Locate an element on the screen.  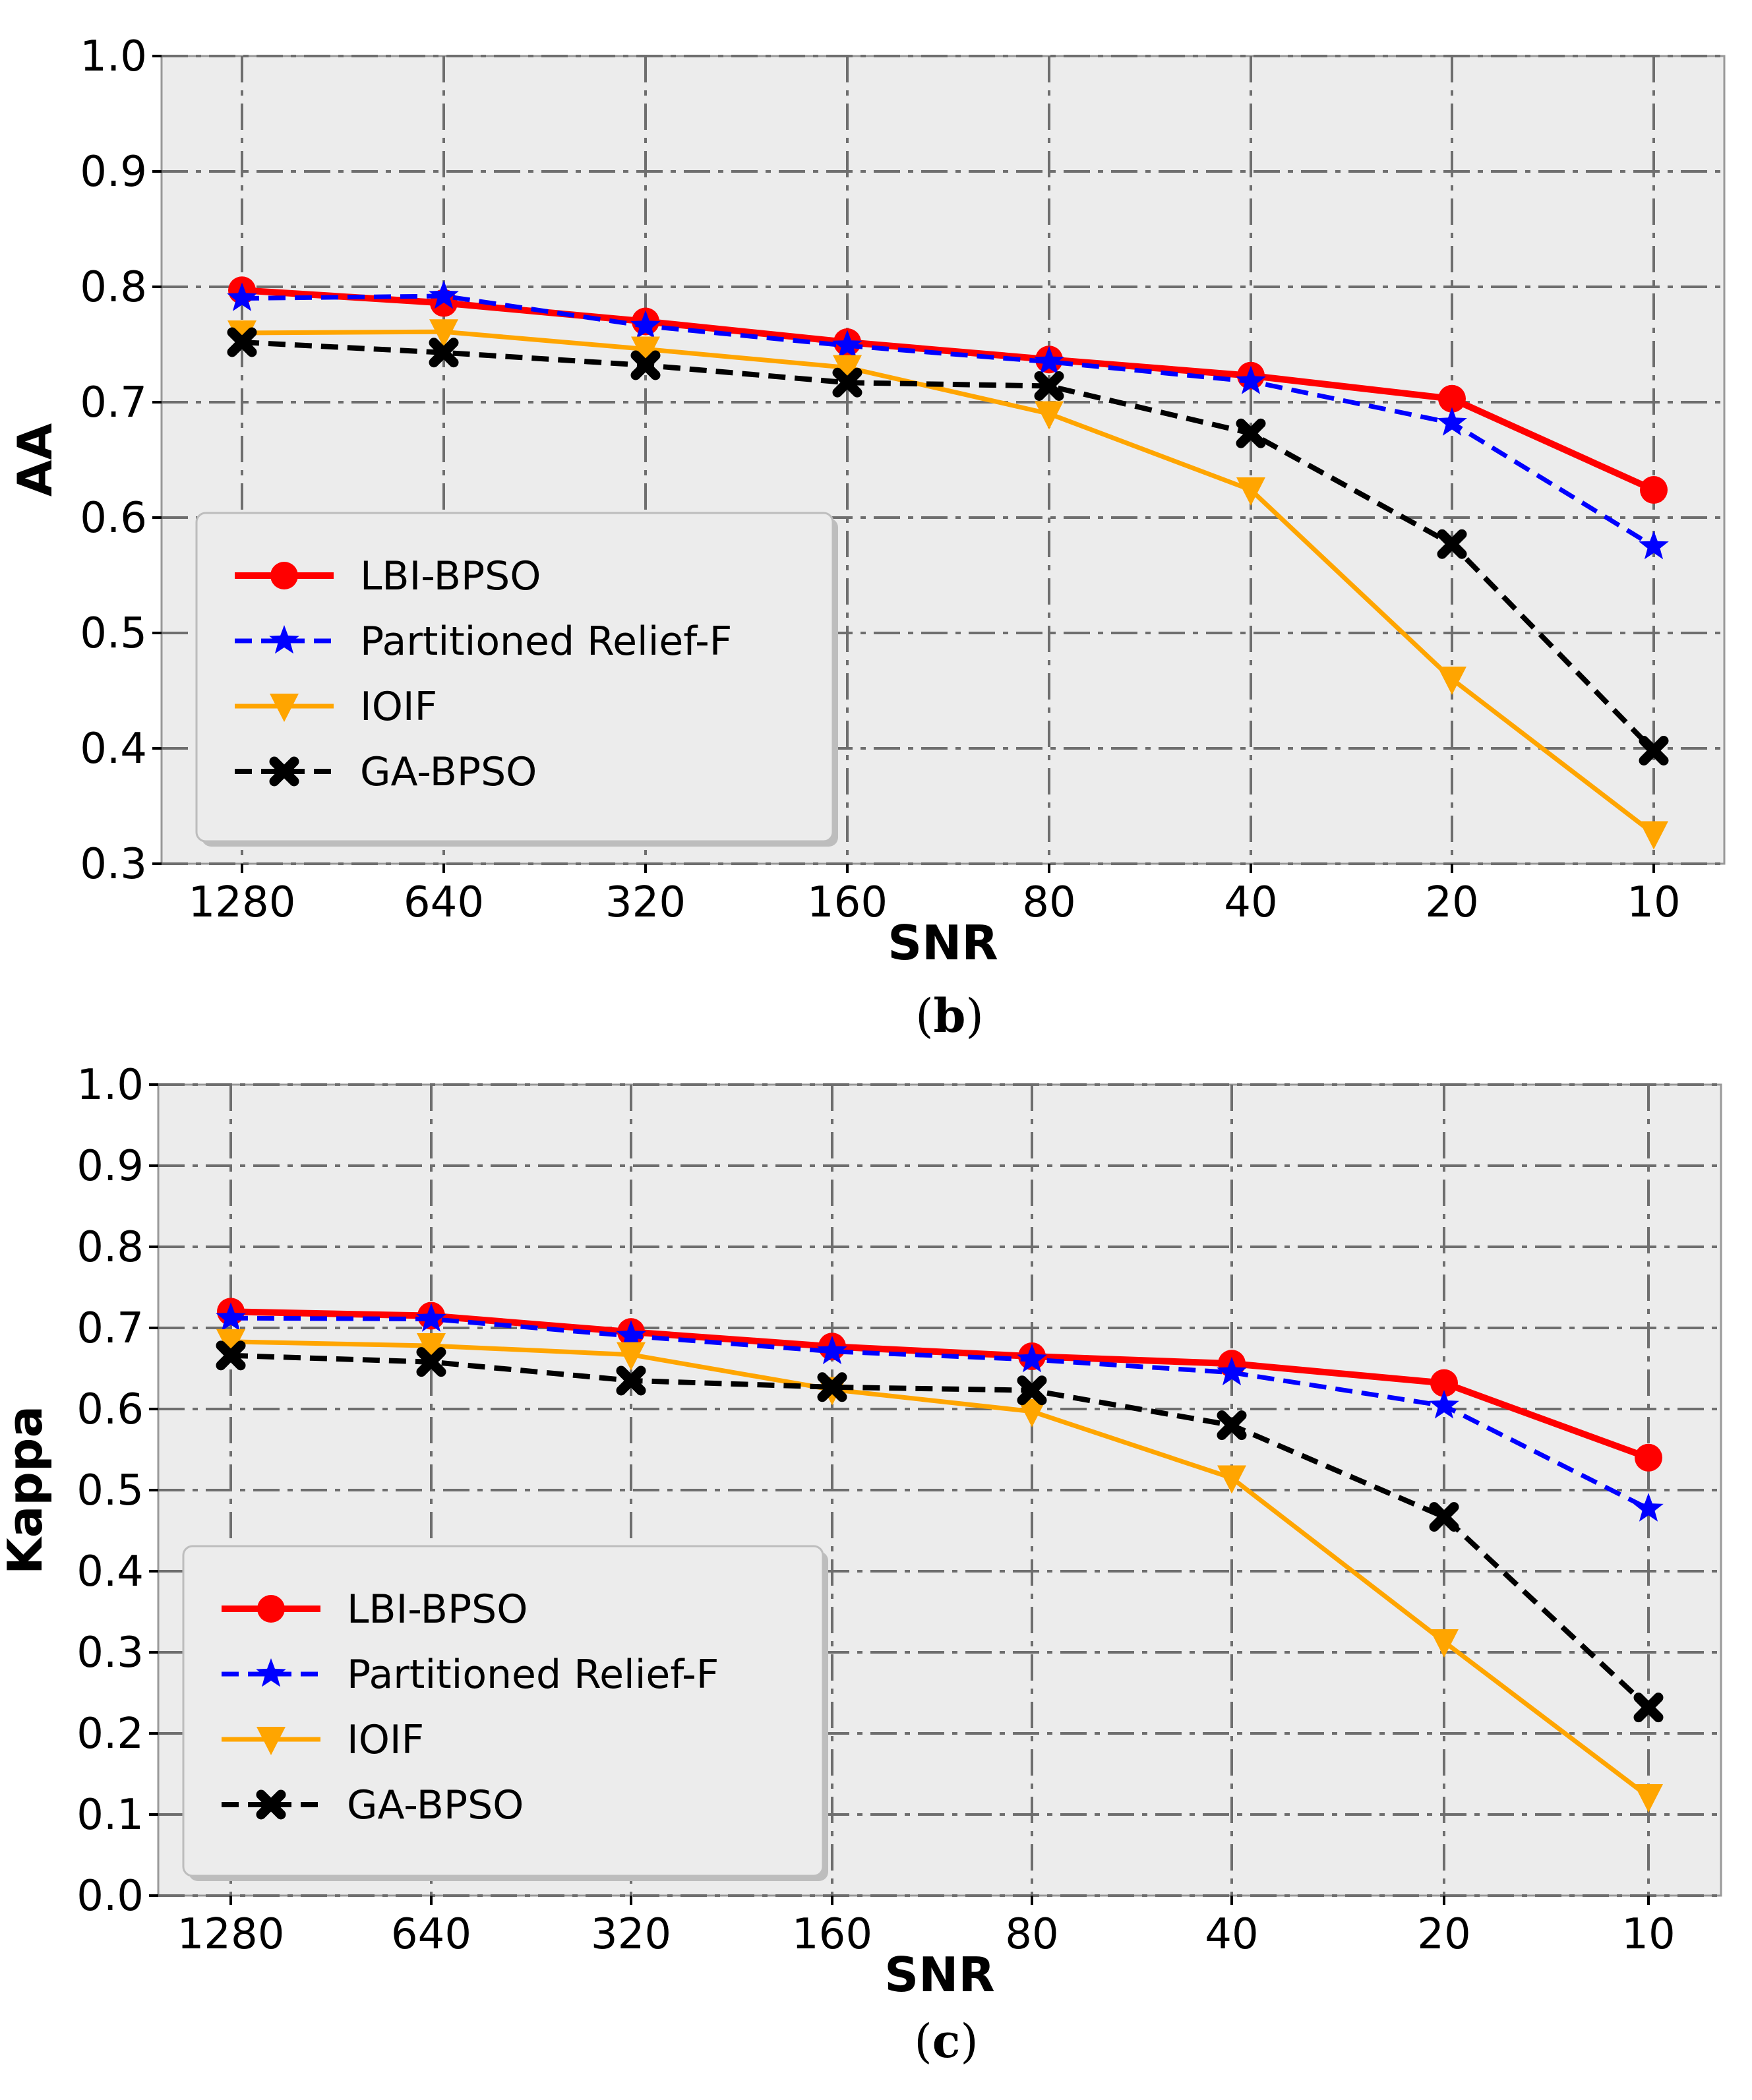
legend-label: LBI-BPSO is located at coordinates (437, 1609).